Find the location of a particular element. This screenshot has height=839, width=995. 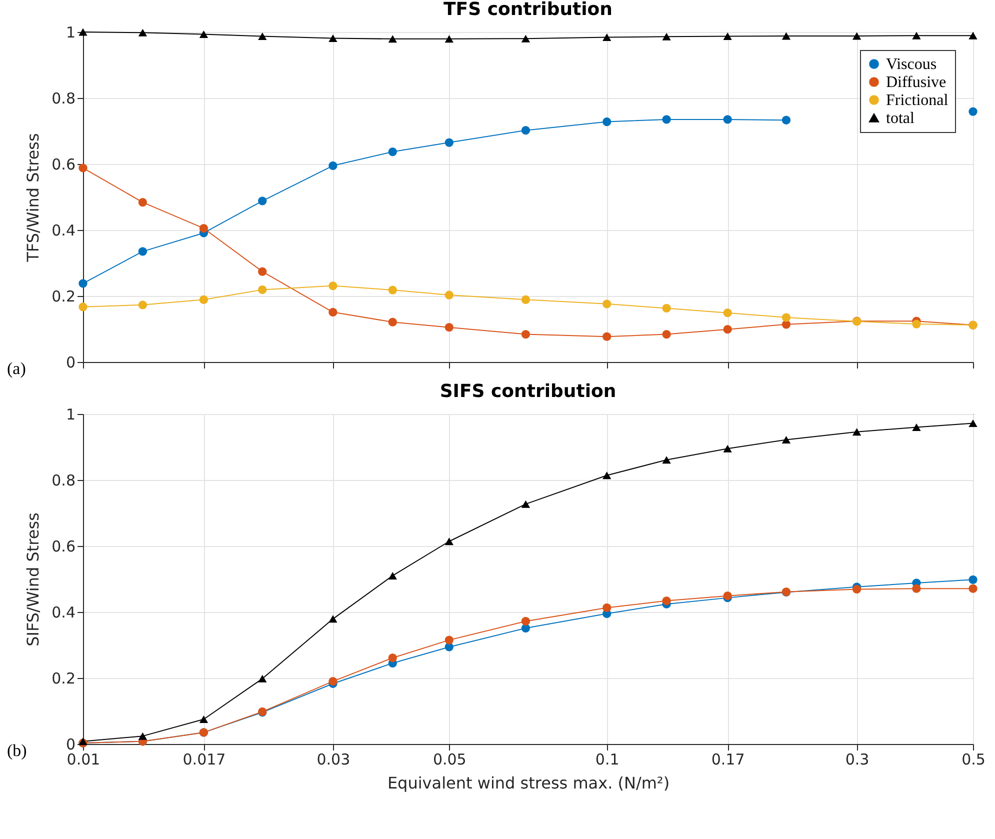

x-tick-label: 0.1 is located at coordinates (607, 759).